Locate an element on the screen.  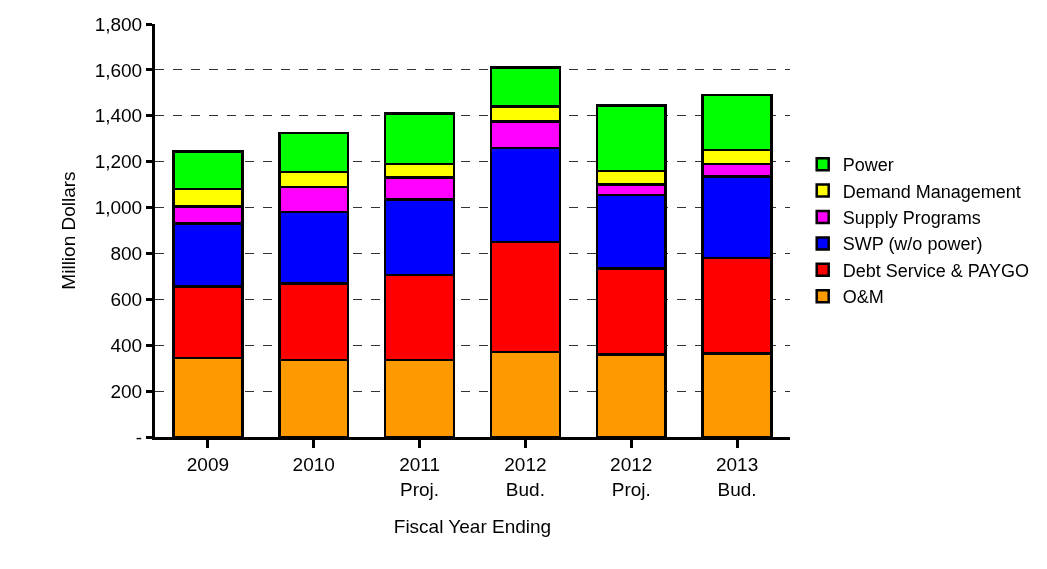
y-tick-label: 1,400 is located at coordinates (118, 116).